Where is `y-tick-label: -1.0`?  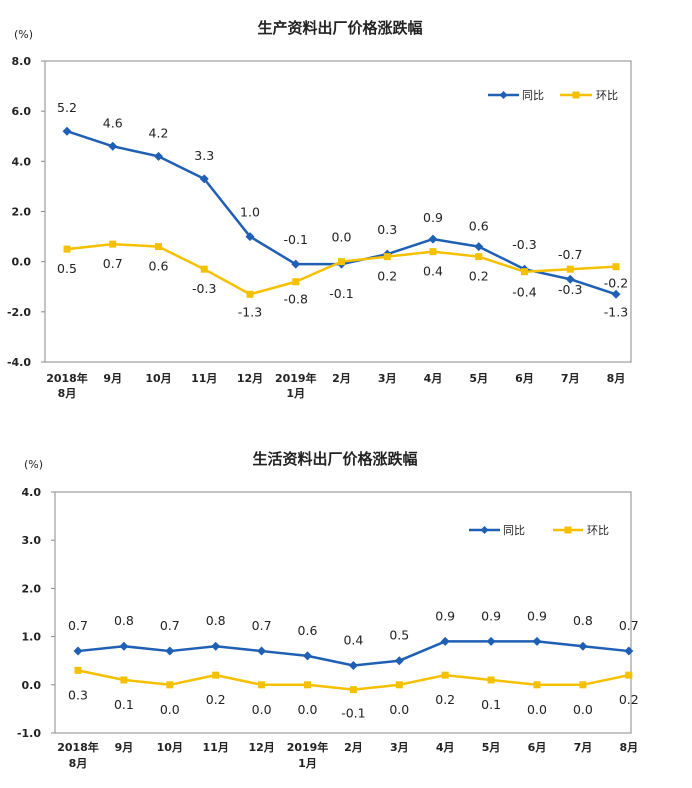 y-tick-label: -1.0 is located at coordinates (29, 733).